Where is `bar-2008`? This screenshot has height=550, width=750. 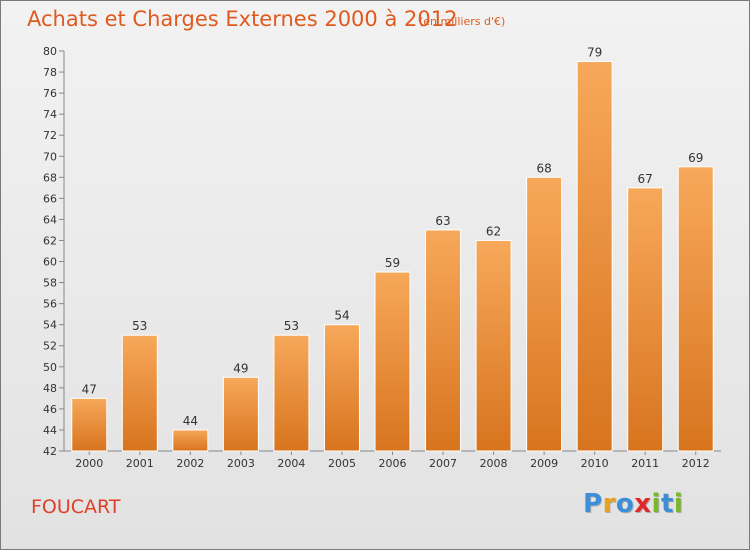
bar-2008 is located at coordinates (493, 345).